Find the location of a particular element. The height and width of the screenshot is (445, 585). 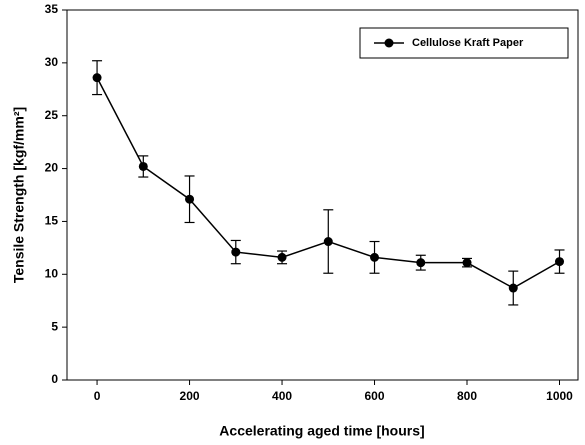

x-tick-label: 0 is located at coordinates (97, 396).